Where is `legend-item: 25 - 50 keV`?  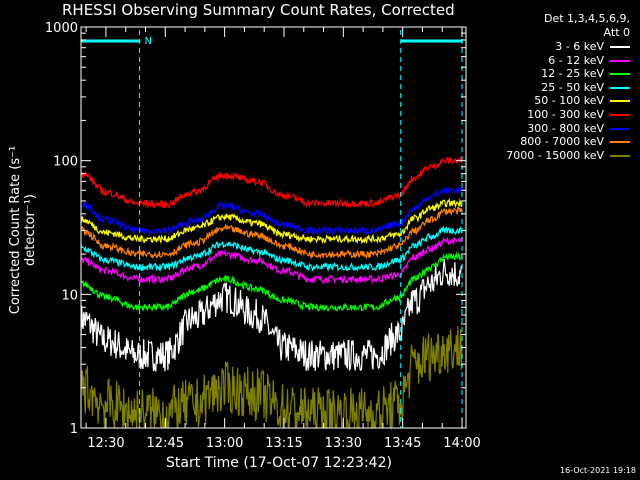
legend-item: 25 - 50 keV is located at coordinates (555, 88).